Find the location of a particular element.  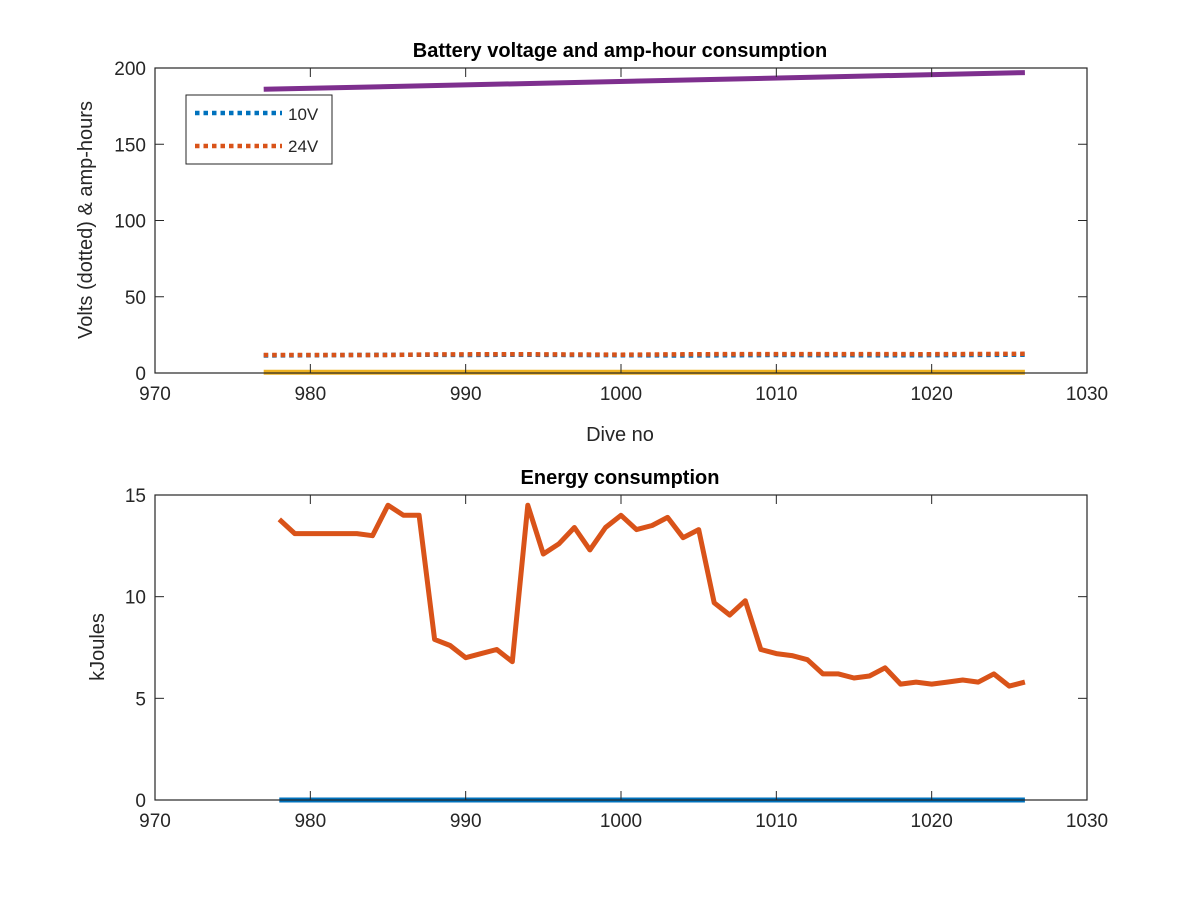

legend-box is located at coordinates (259, 129).